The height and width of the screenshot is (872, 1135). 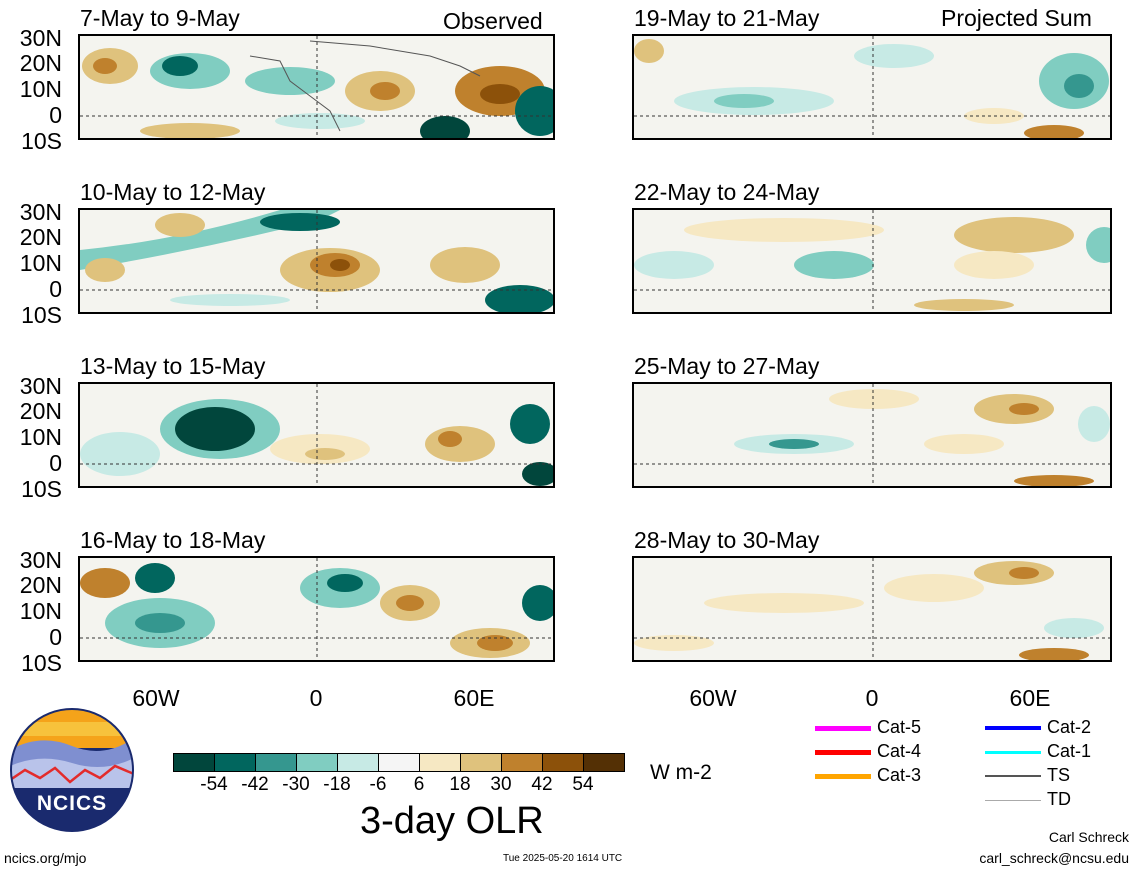 I want to click on ncics-logo: NCICS, so click(x=72, y=770).